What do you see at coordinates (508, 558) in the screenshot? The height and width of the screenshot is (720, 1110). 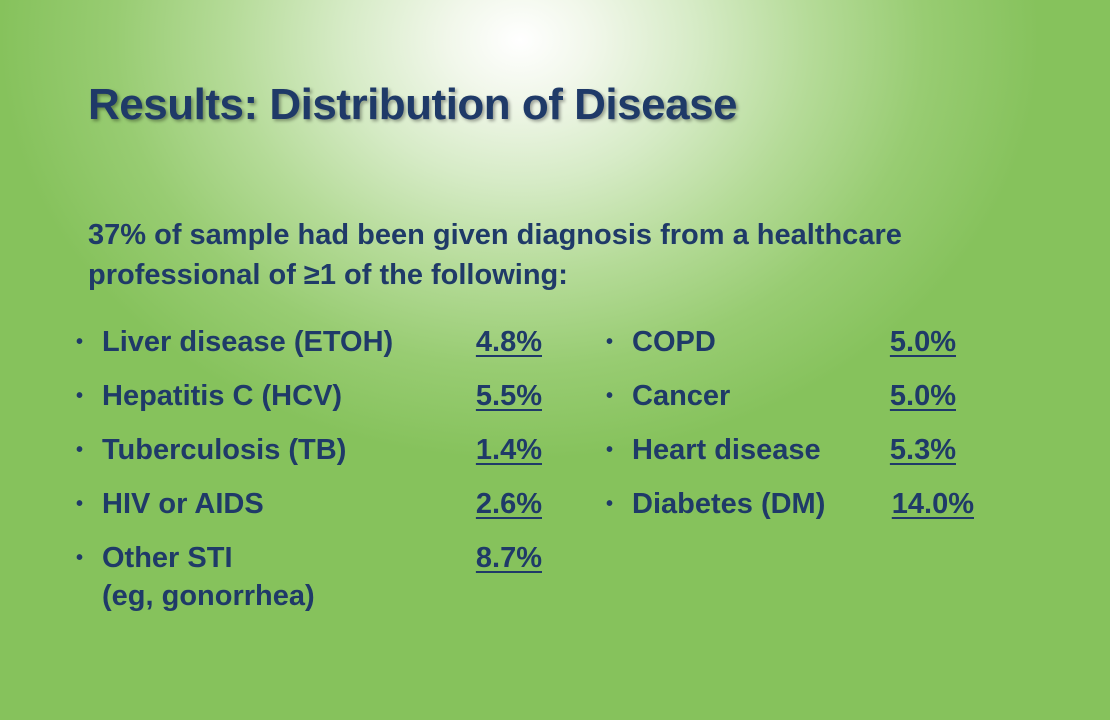 I see `disease-percentage: 8.7%` at bounding box center [508, 558].